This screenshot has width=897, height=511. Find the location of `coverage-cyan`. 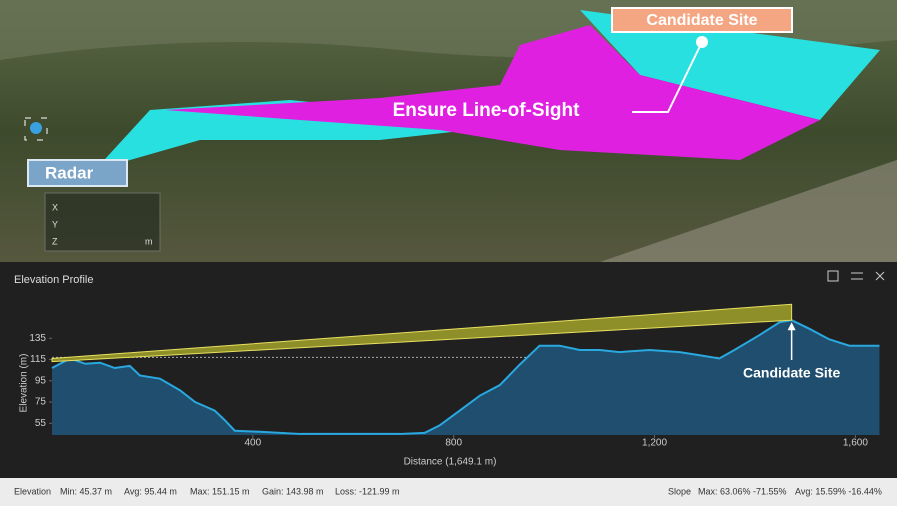

coverage-cyan is located at coordinates (730, 65).